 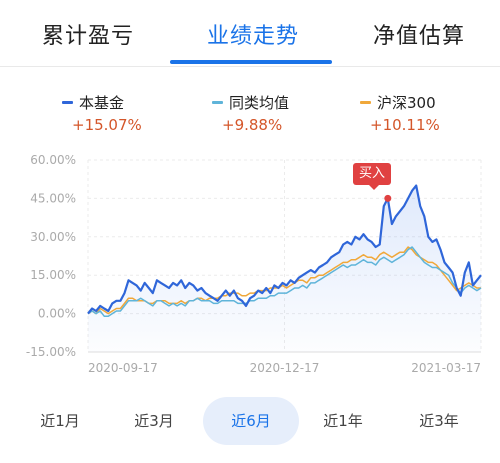 I want to click on tab-cumulative-pnl: 累计盈亏, so click(x=88, y=36).